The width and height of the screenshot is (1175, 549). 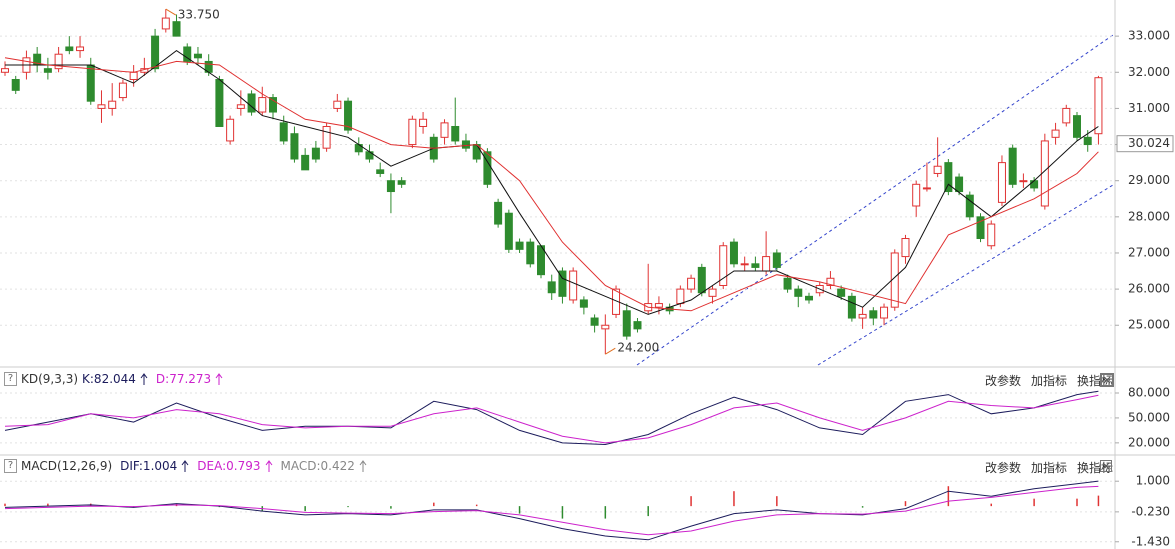 What do you see at coordinates (1149, 325) in the screenshot?
I see `y-tick-label: 25.000` at bounding box center [1149, 325].